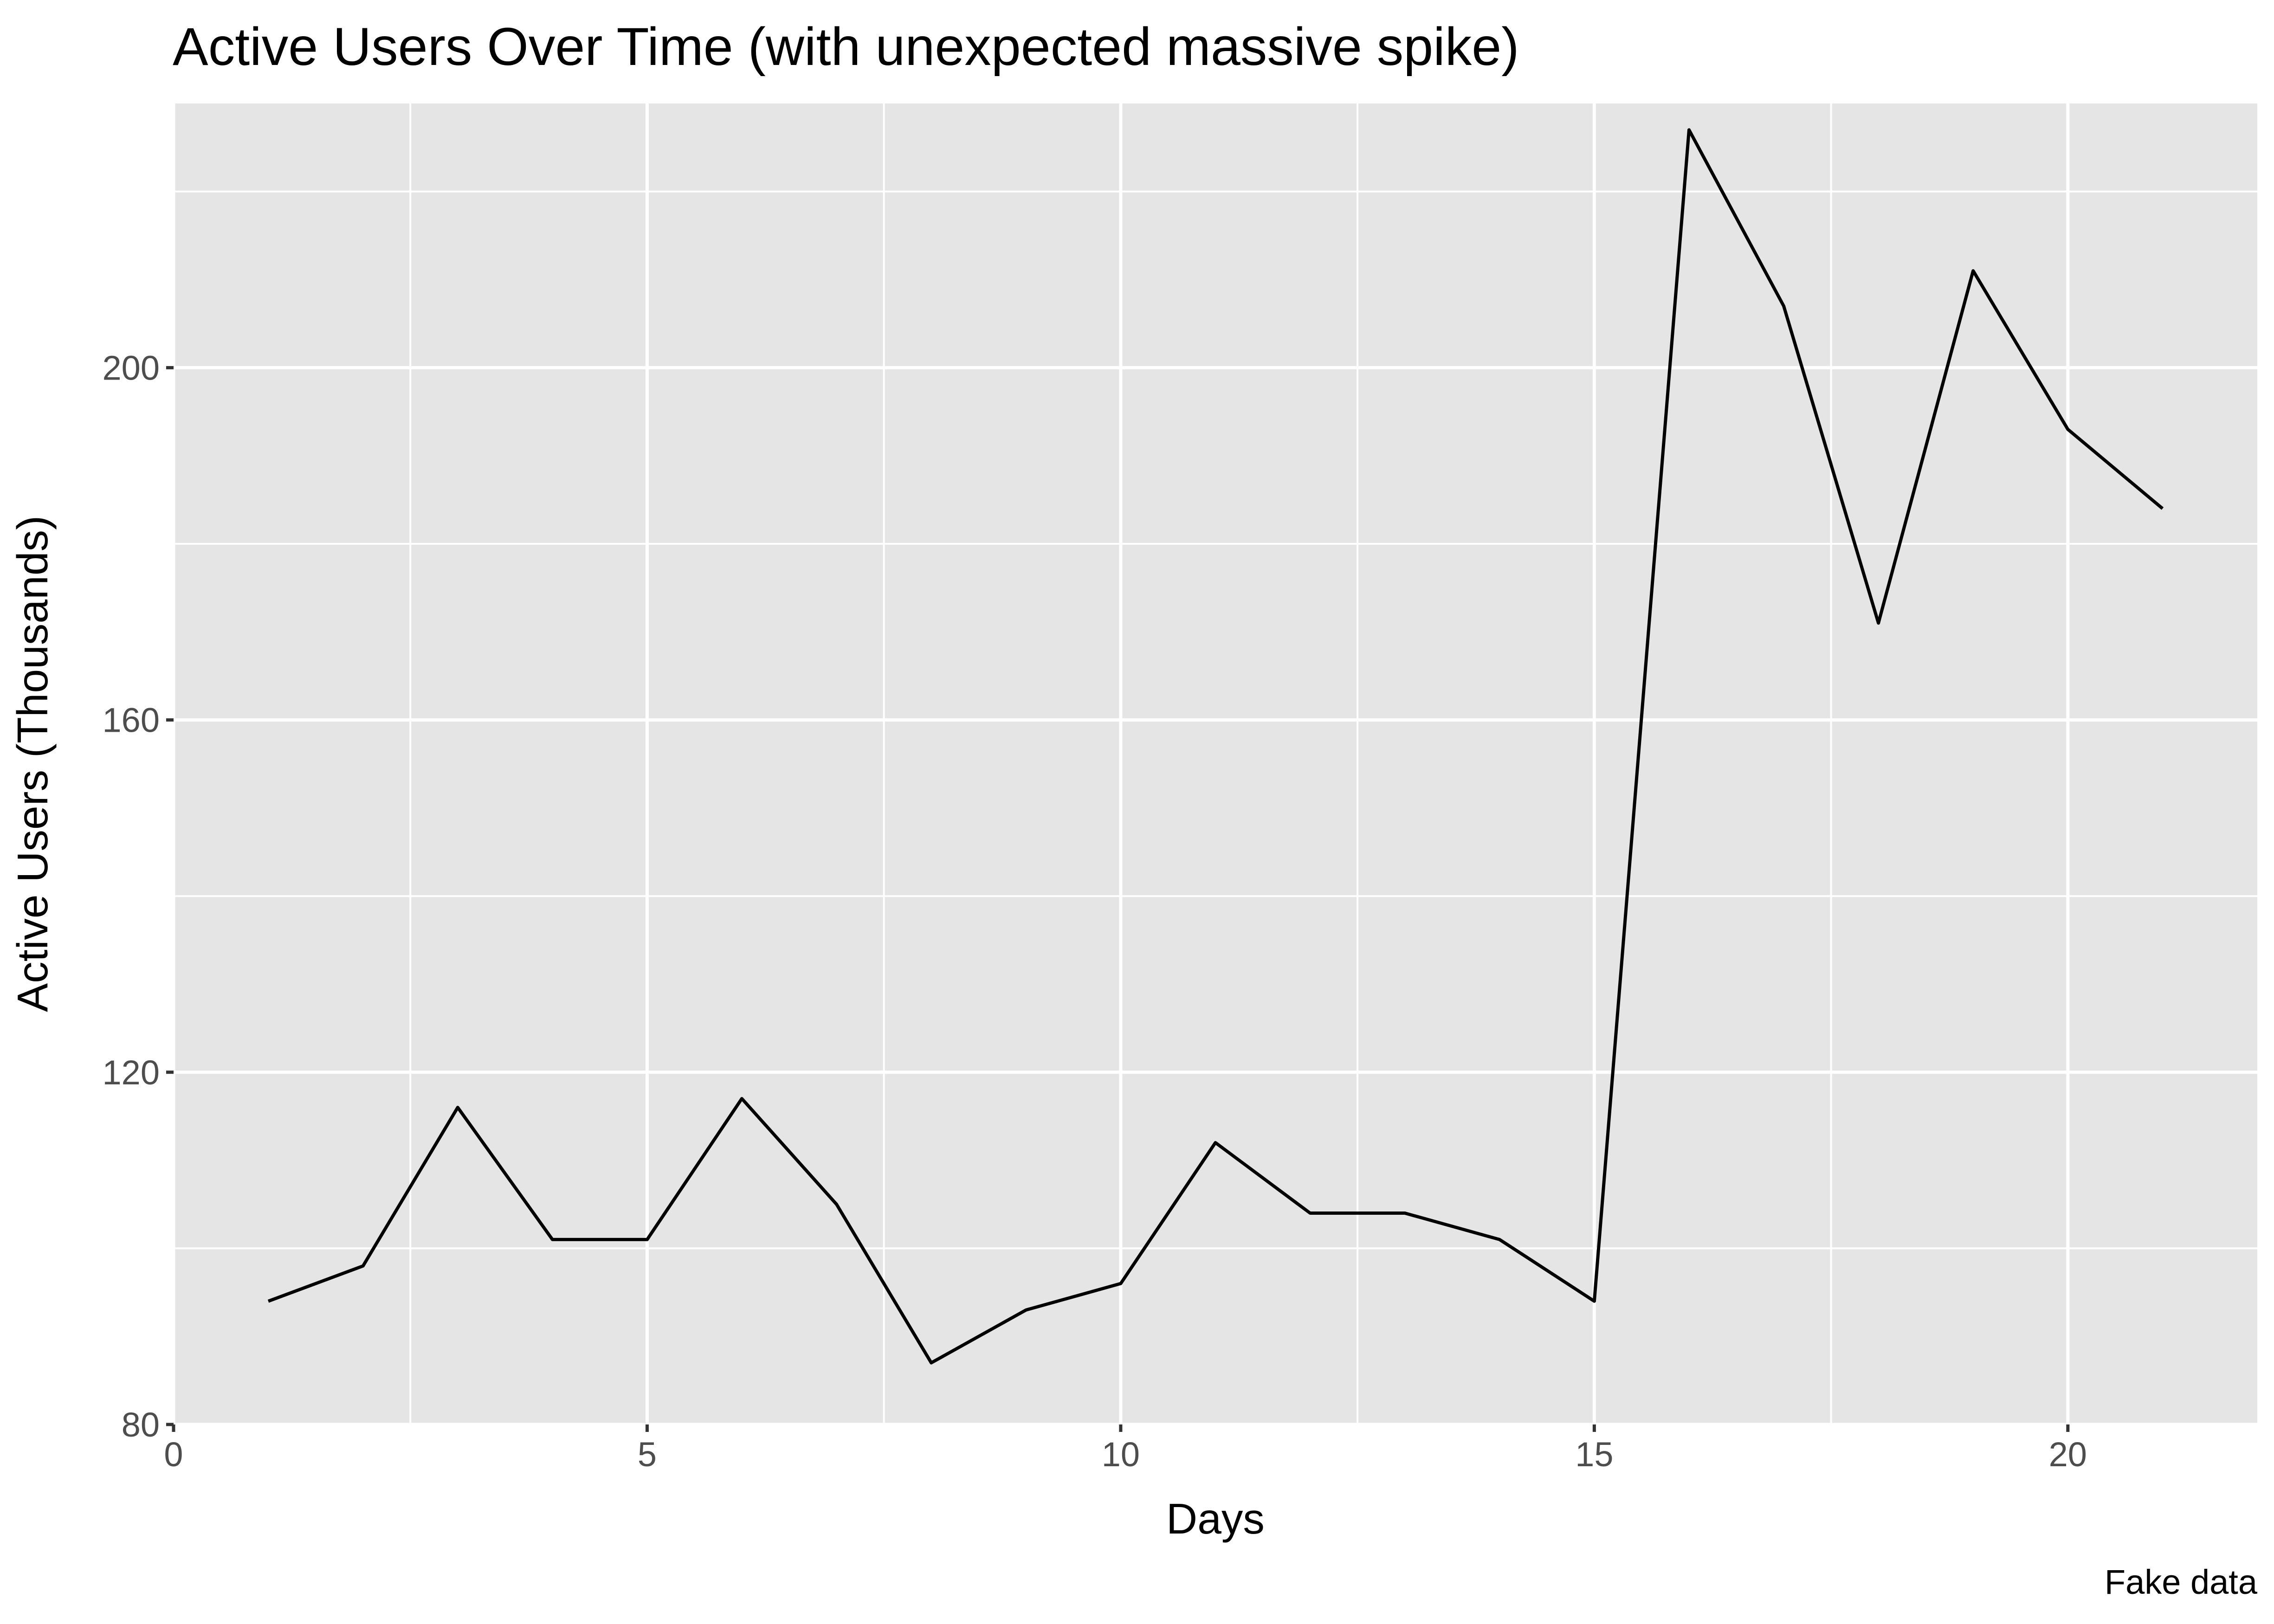 The height and width of the screenshot is (1624, 2274). I want to click on x-tick-label: 10, so click(1121, 1455).